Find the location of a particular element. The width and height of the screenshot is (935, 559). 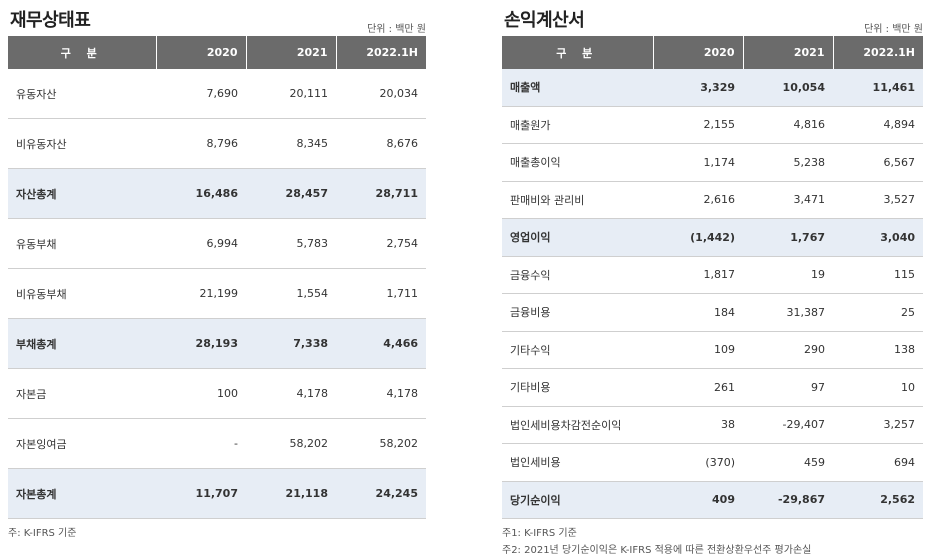

row-value: 7,338 is located at coordinates (291, 343).